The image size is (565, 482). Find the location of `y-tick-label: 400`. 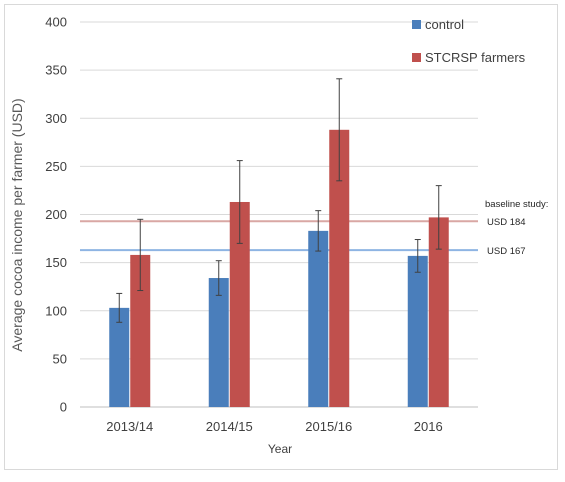

y-tick-label: 400 is located at coordinates (56, 22).